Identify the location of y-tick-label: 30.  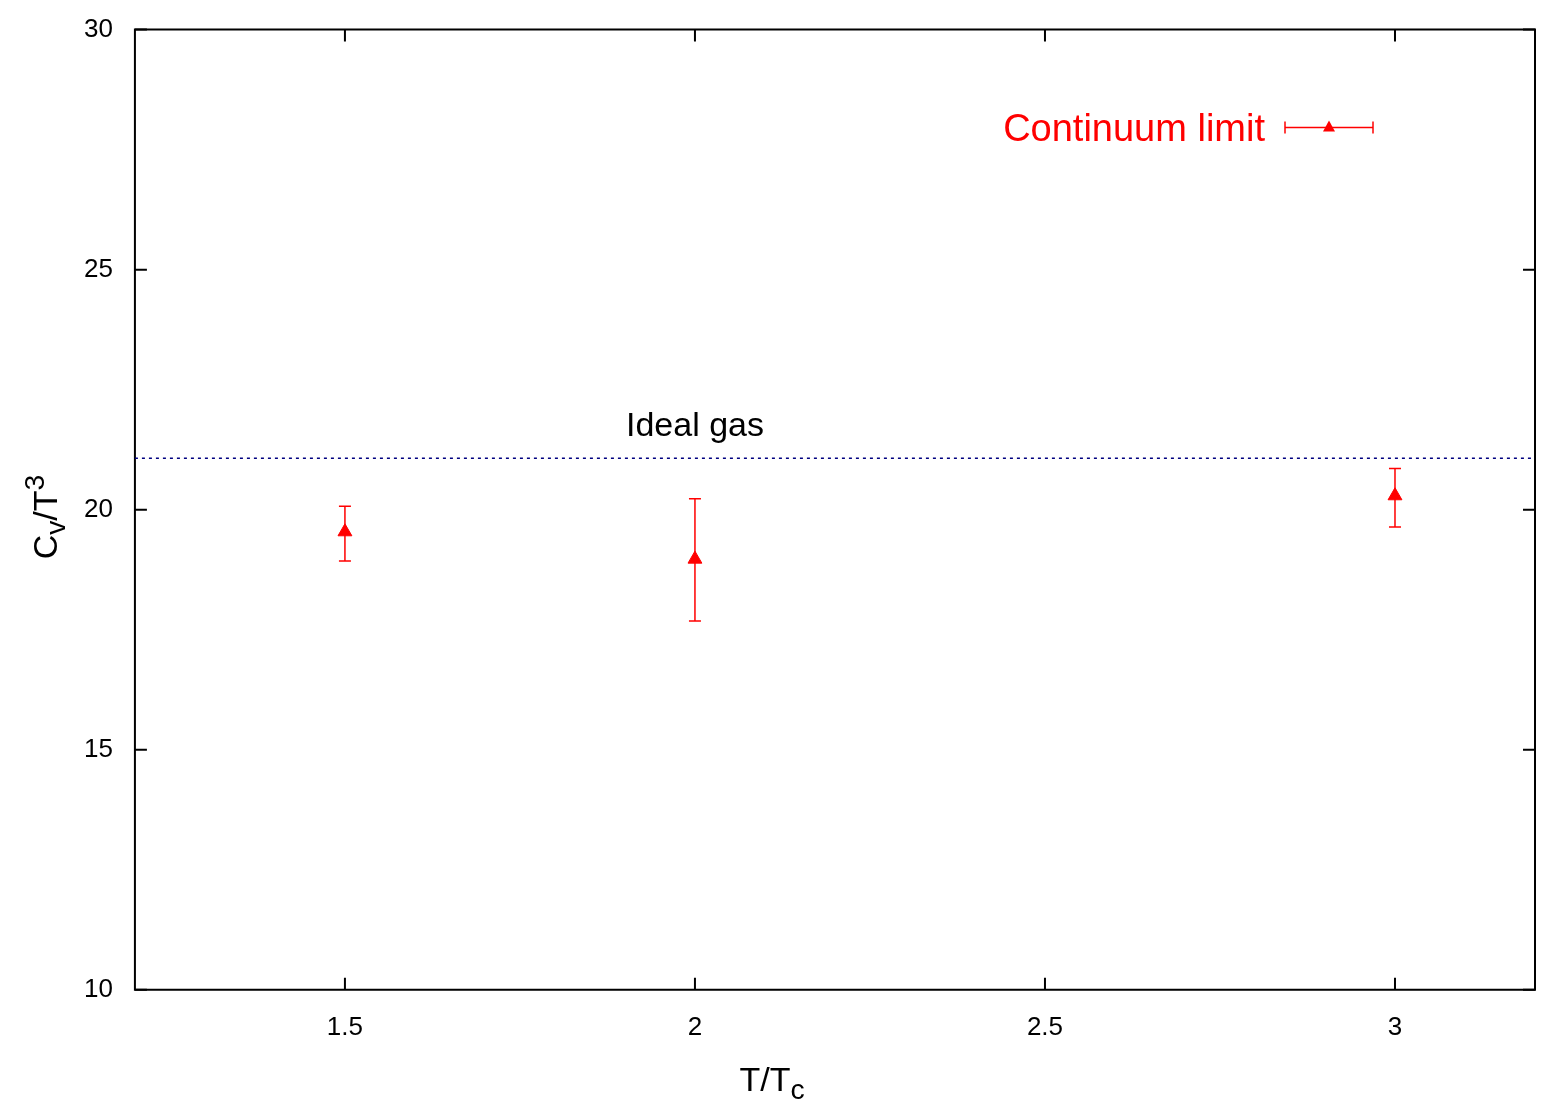
(98, 27).